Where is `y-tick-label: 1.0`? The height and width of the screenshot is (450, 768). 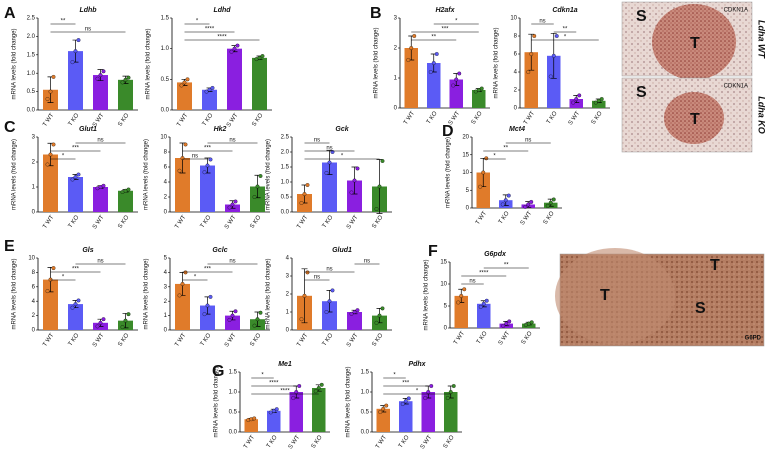
y-tick-label: 1.0 is located at coordinates (285, 183).